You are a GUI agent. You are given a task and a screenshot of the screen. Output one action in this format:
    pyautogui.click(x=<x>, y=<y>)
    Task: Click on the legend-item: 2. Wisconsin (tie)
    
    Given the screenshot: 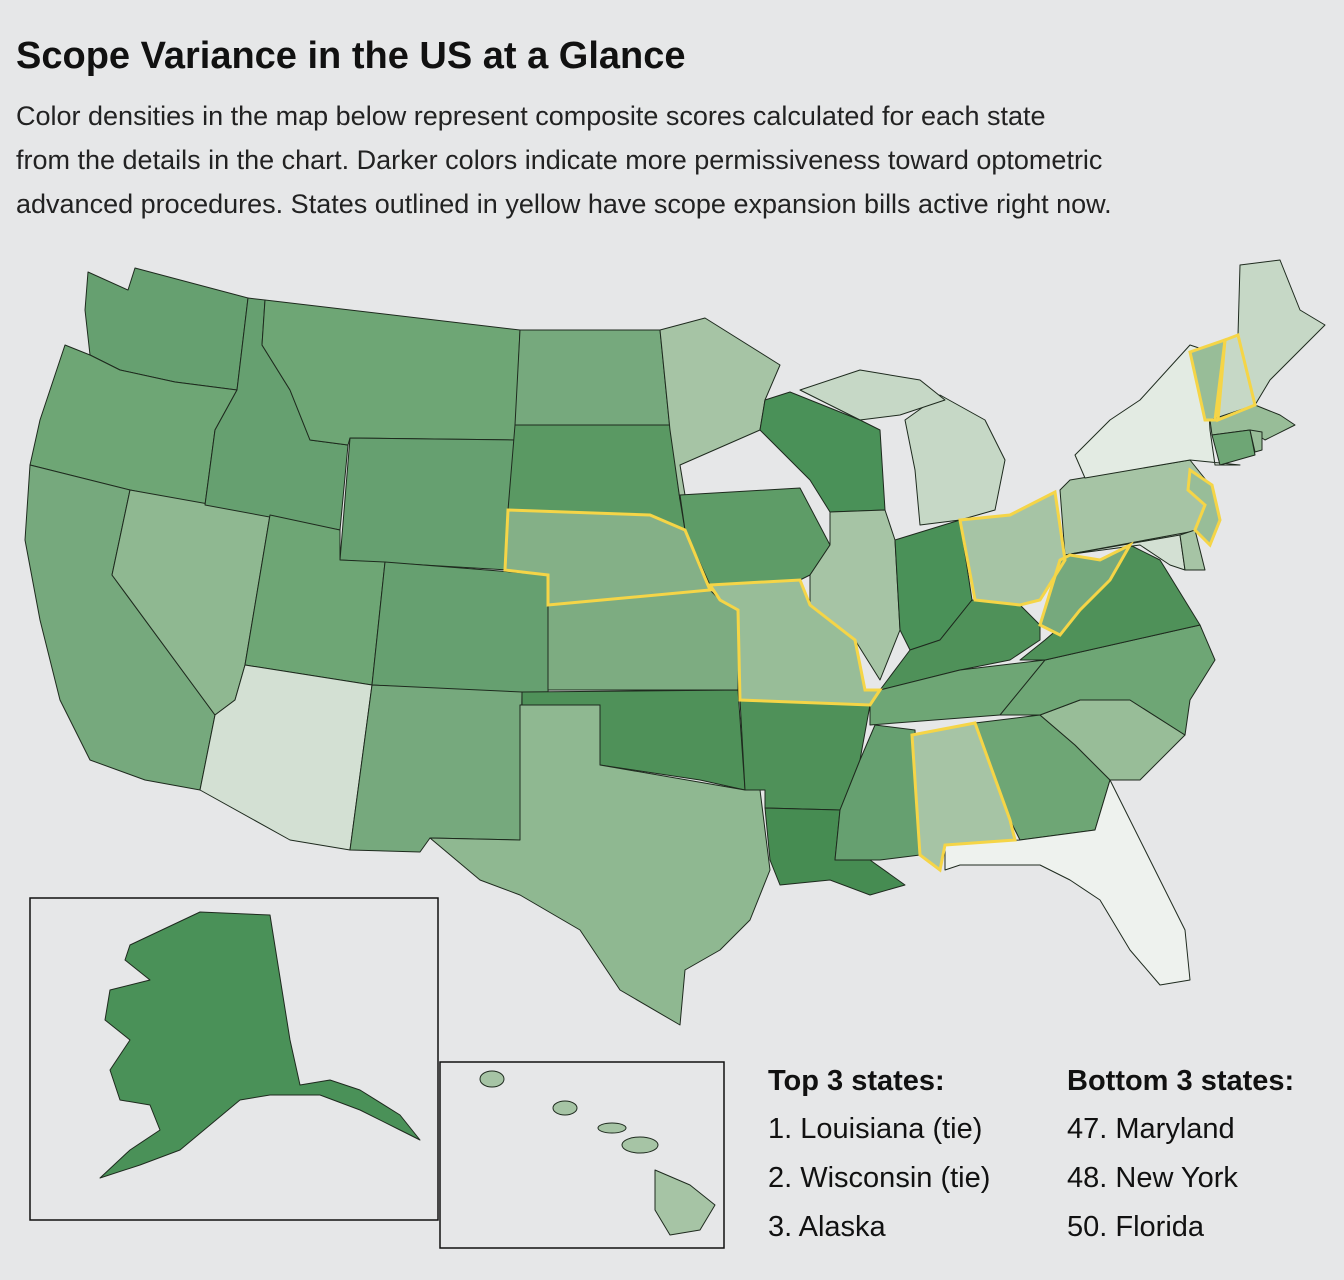 What is the action you would take?
    pyautogui.click(x=879, y=1178)
    